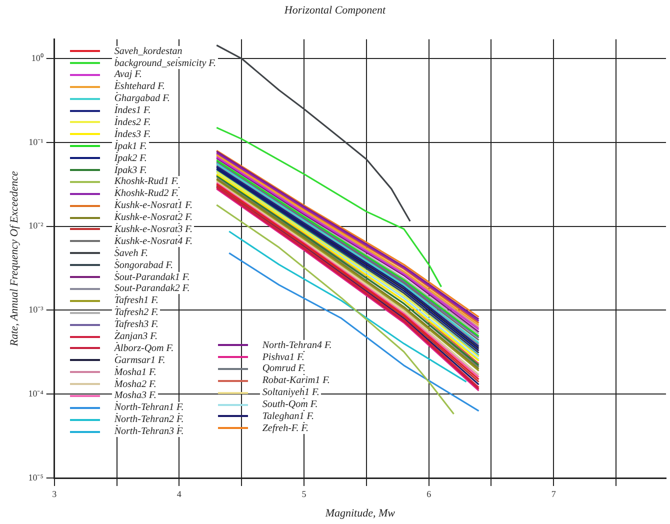 The height and width of the screenshot is (524, 670). What do you see at coordinates (144, 348) in the screenshot?
I see `legend-label: Alborz-Qom F.` at bounding box center [144, 348].